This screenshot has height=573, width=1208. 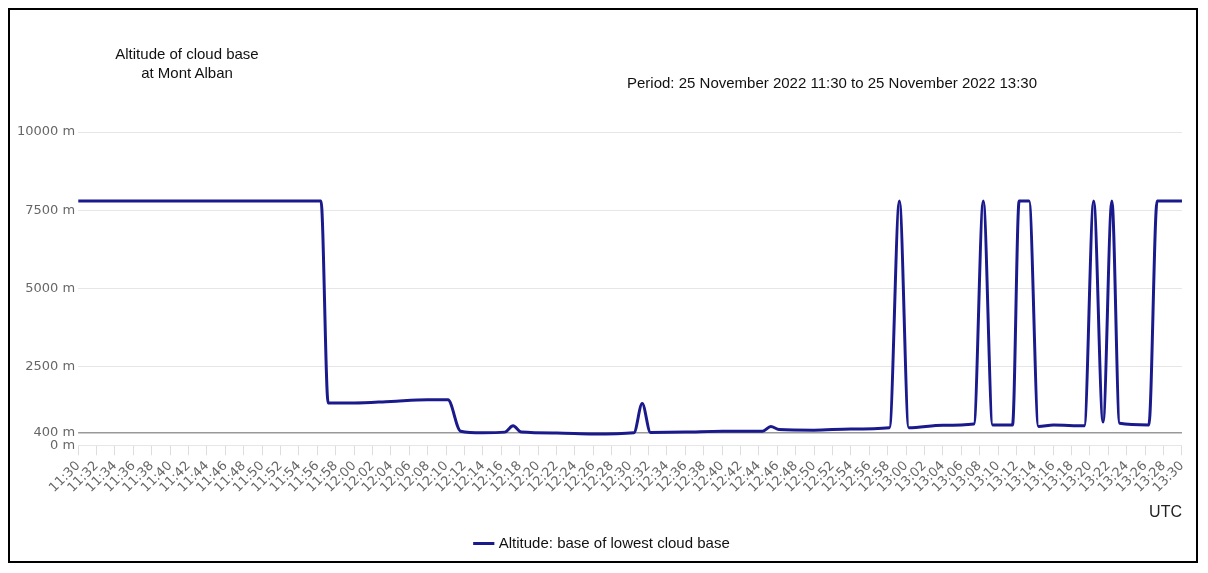 I want to click on chart-subtitle: Period: 25 November 2022 11:30 to 25 November 2022 13:30, so click(x=832, y=82).